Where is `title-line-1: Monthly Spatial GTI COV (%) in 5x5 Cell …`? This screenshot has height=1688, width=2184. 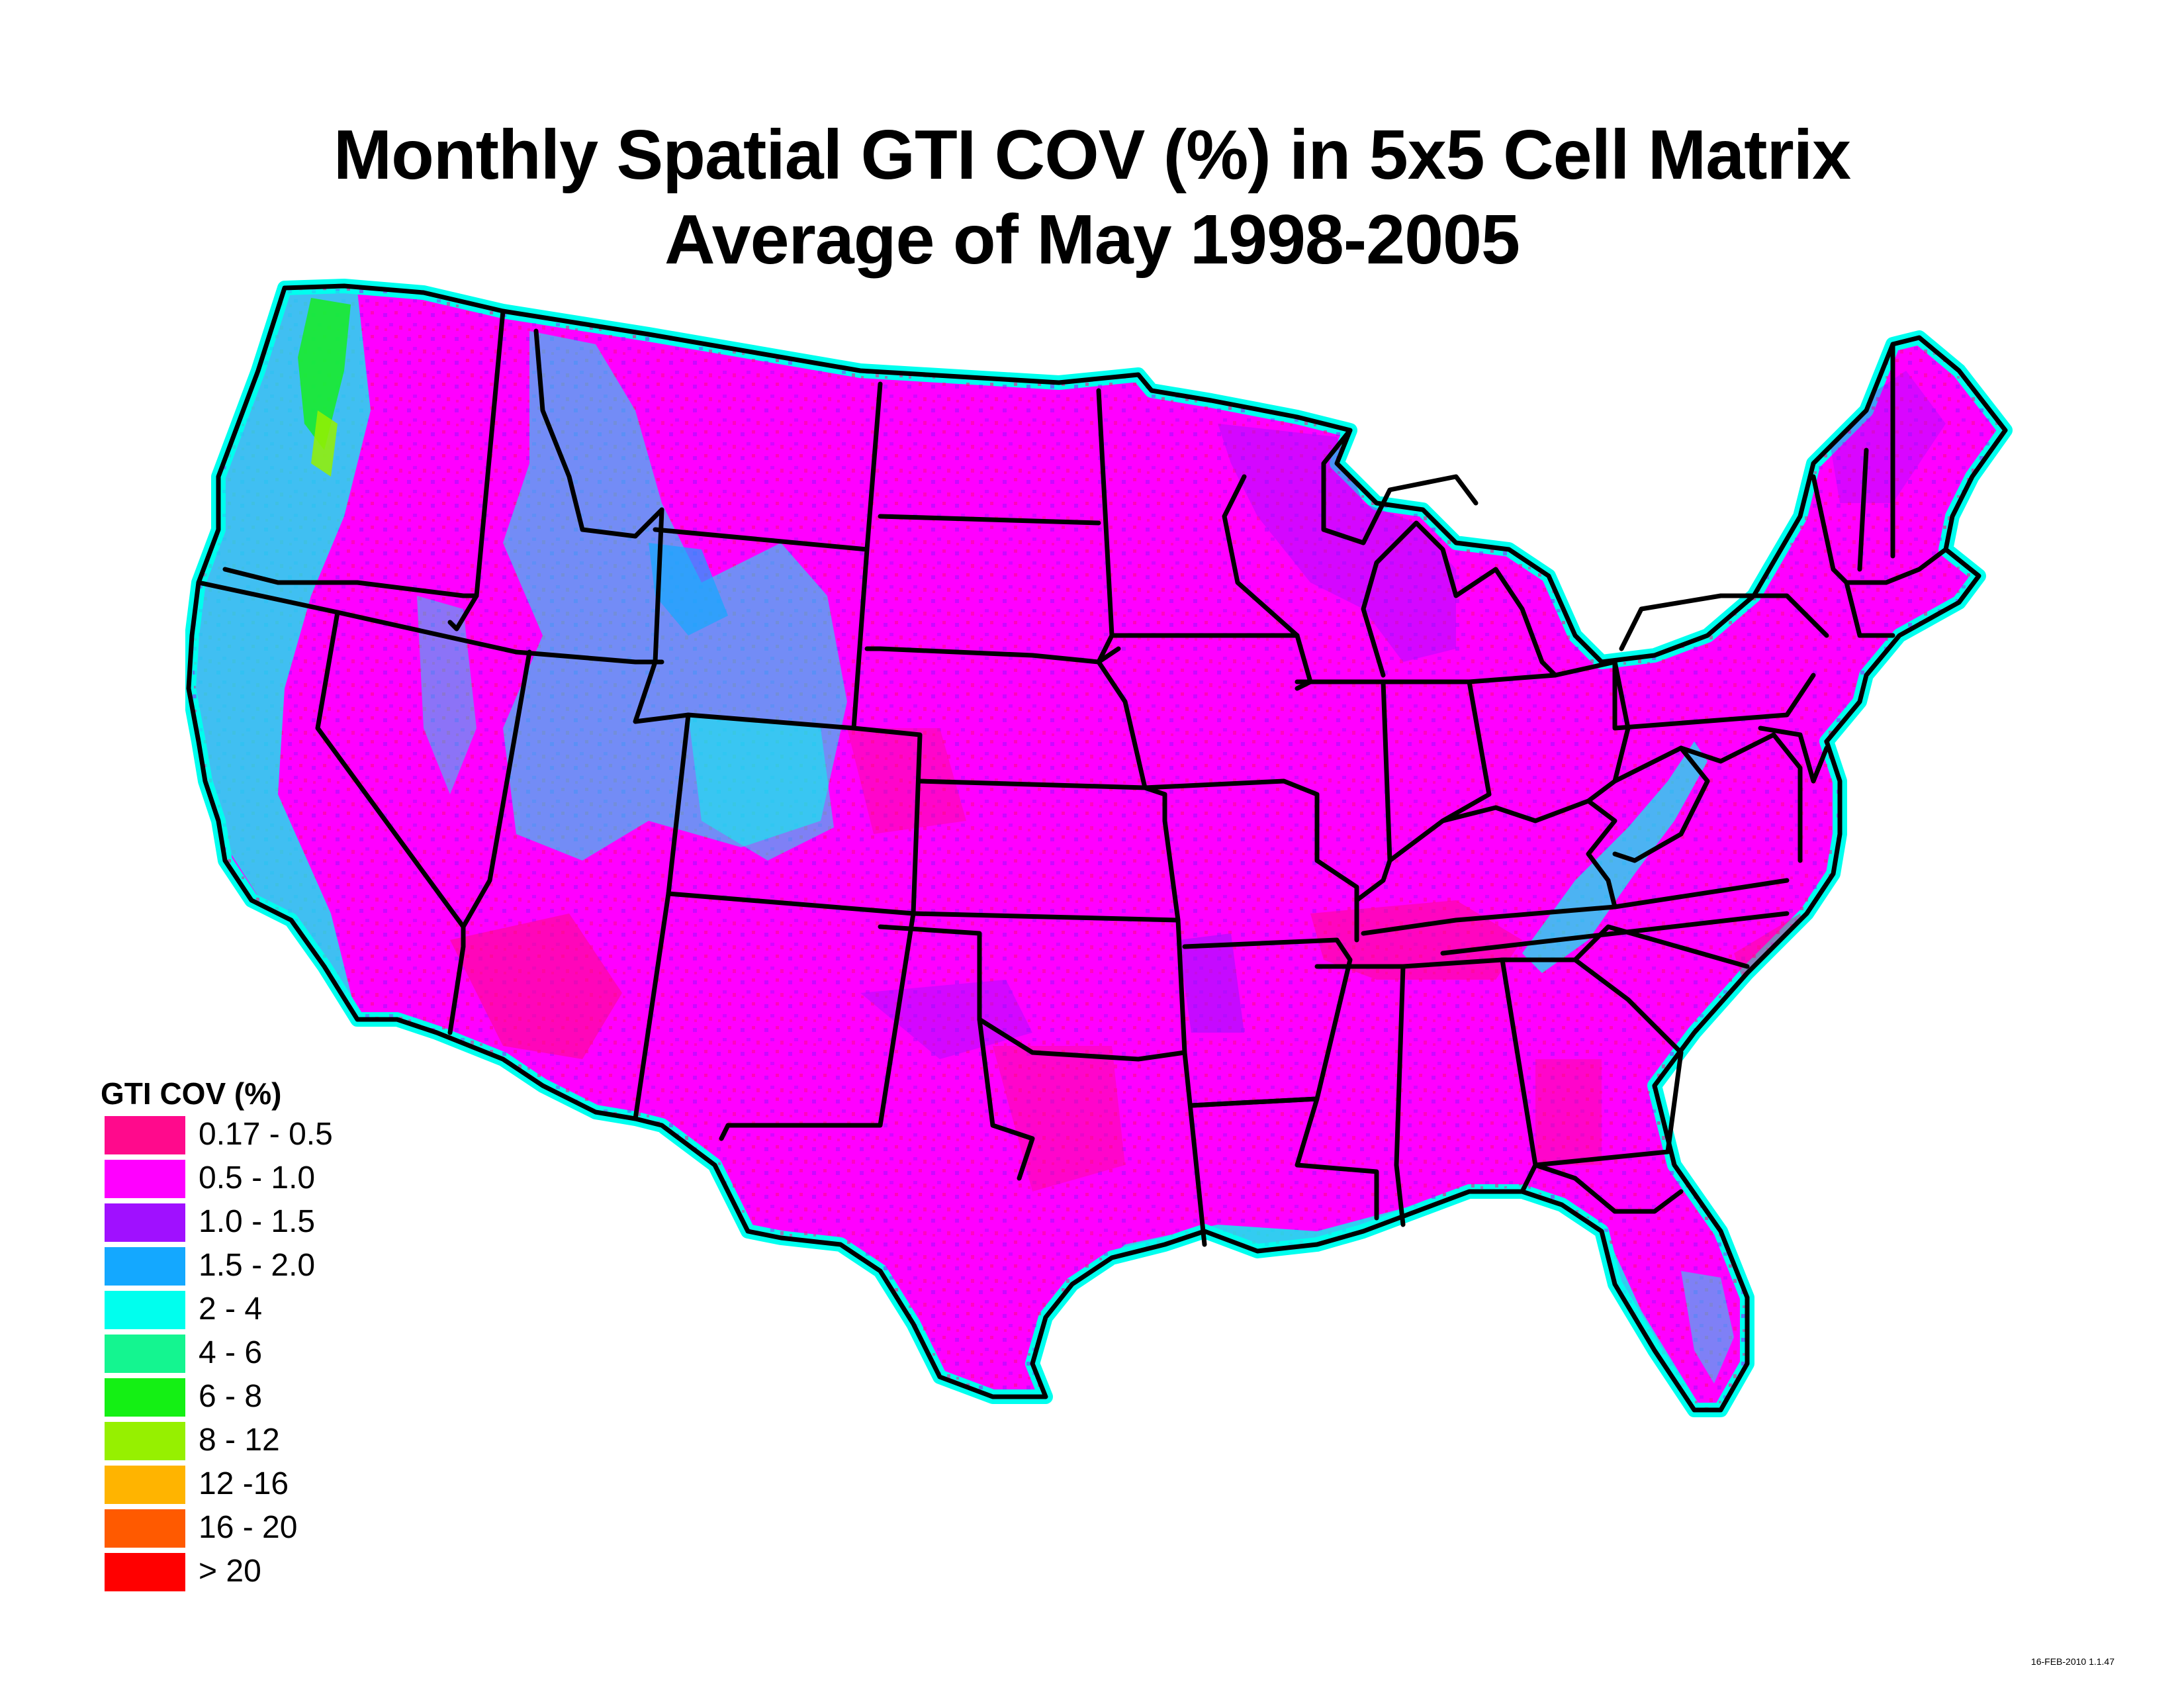
title-line-1: Monthly Spatial GTI COV (%) in 5x5 Cell … is located at coordinates (1092, 155).